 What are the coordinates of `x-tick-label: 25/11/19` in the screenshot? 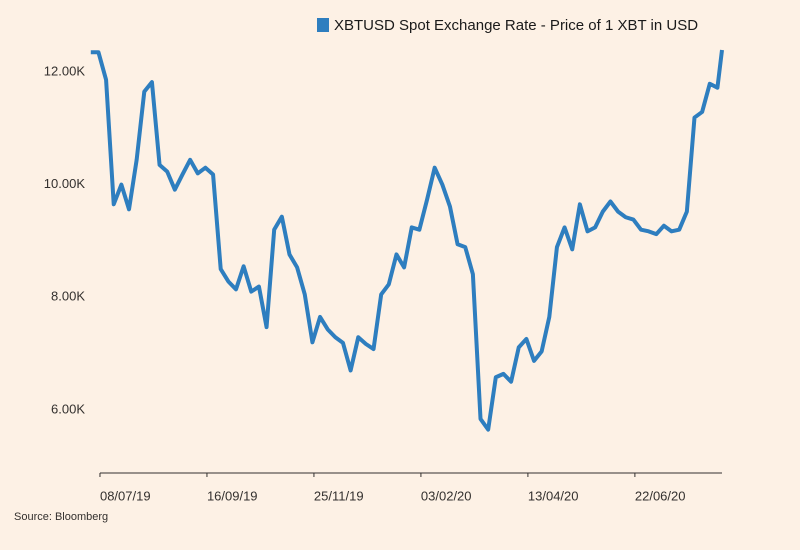 It's located at (339, 495).